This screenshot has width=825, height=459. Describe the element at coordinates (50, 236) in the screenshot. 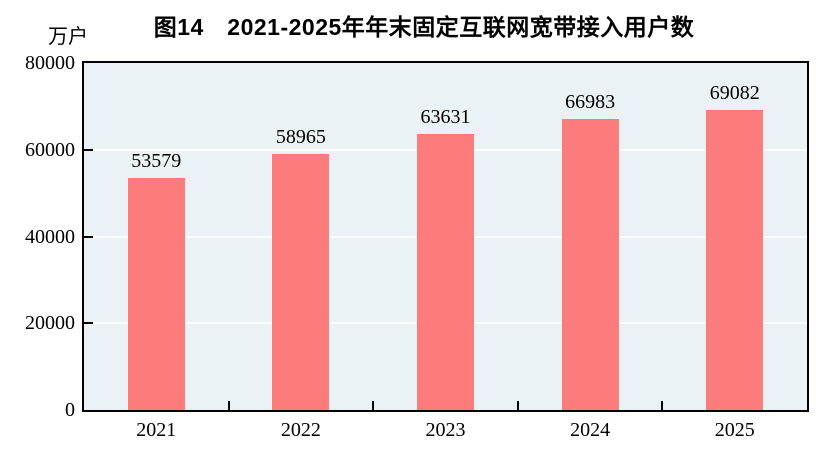

I see `y-axis-tick-label: 40000` at that location.